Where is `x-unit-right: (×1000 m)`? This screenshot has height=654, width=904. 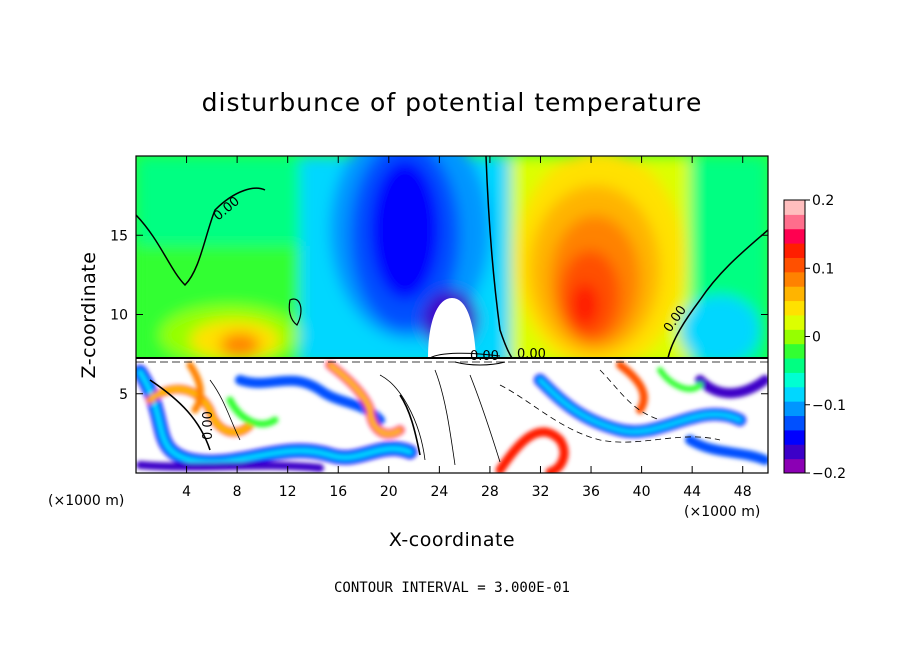
x-unit-right: (×1000 m) is located at coordinates (722, 512).